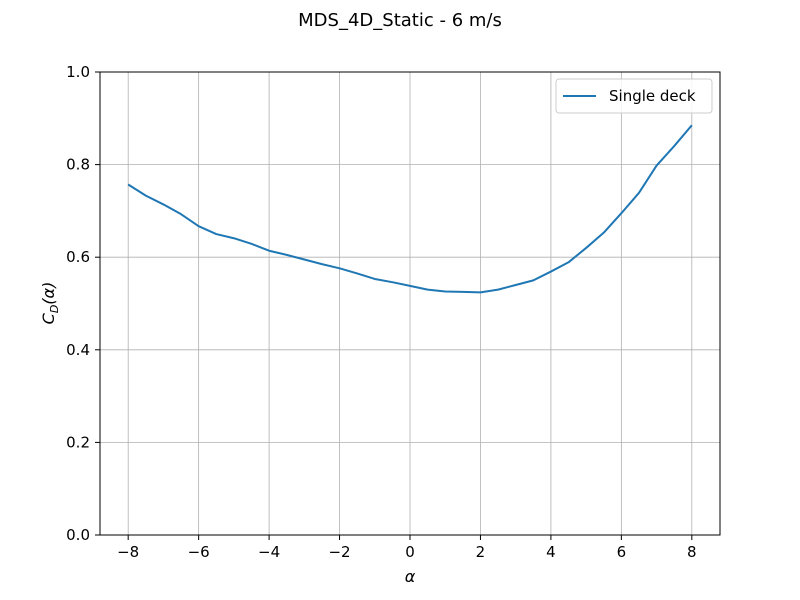 The width and height of the screenshot is (800, 600). Describe the element at coordinates (692, 552) in the screenshot. I see `x-tick-label: 8` at that location.